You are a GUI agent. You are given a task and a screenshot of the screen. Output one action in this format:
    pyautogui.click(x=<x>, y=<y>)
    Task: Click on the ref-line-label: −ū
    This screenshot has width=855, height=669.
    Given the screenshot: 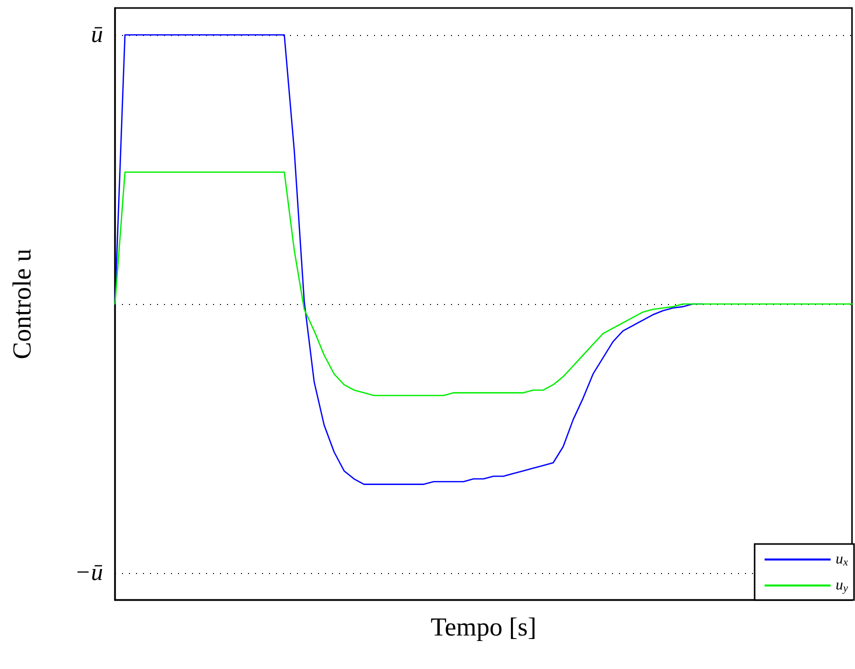 What is the action you would take?
    pyautogui.click(x=88, y=573)
    